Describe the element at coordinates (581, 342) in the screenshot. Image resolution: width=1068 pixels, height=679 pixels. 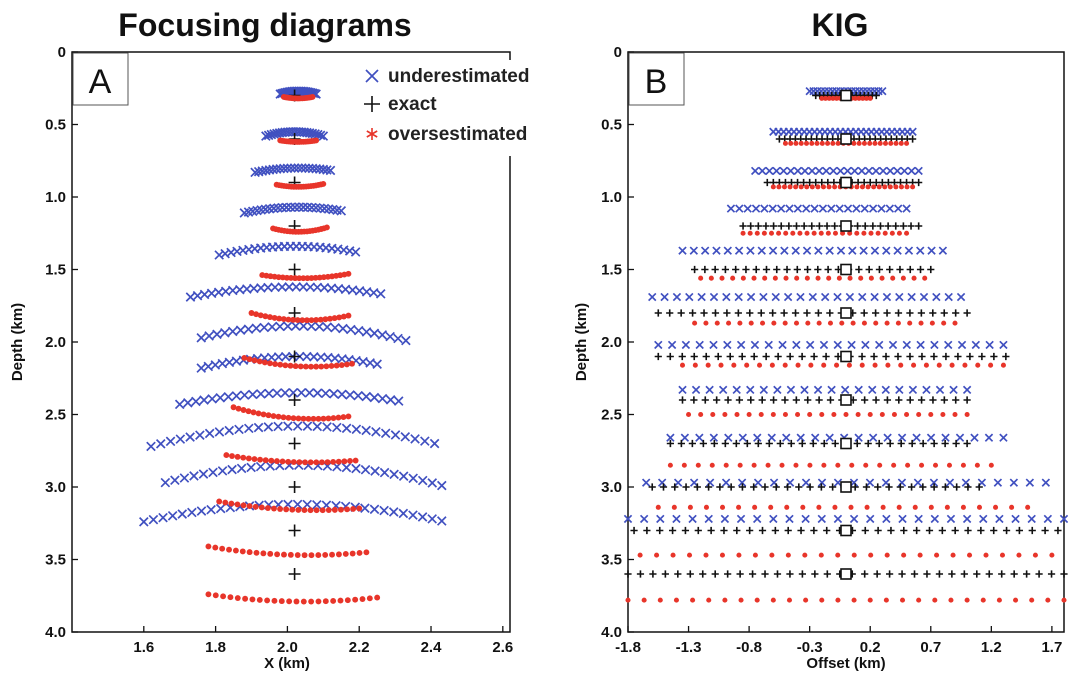
I see `panel-b-ylabel: Depth (km)` at that location.